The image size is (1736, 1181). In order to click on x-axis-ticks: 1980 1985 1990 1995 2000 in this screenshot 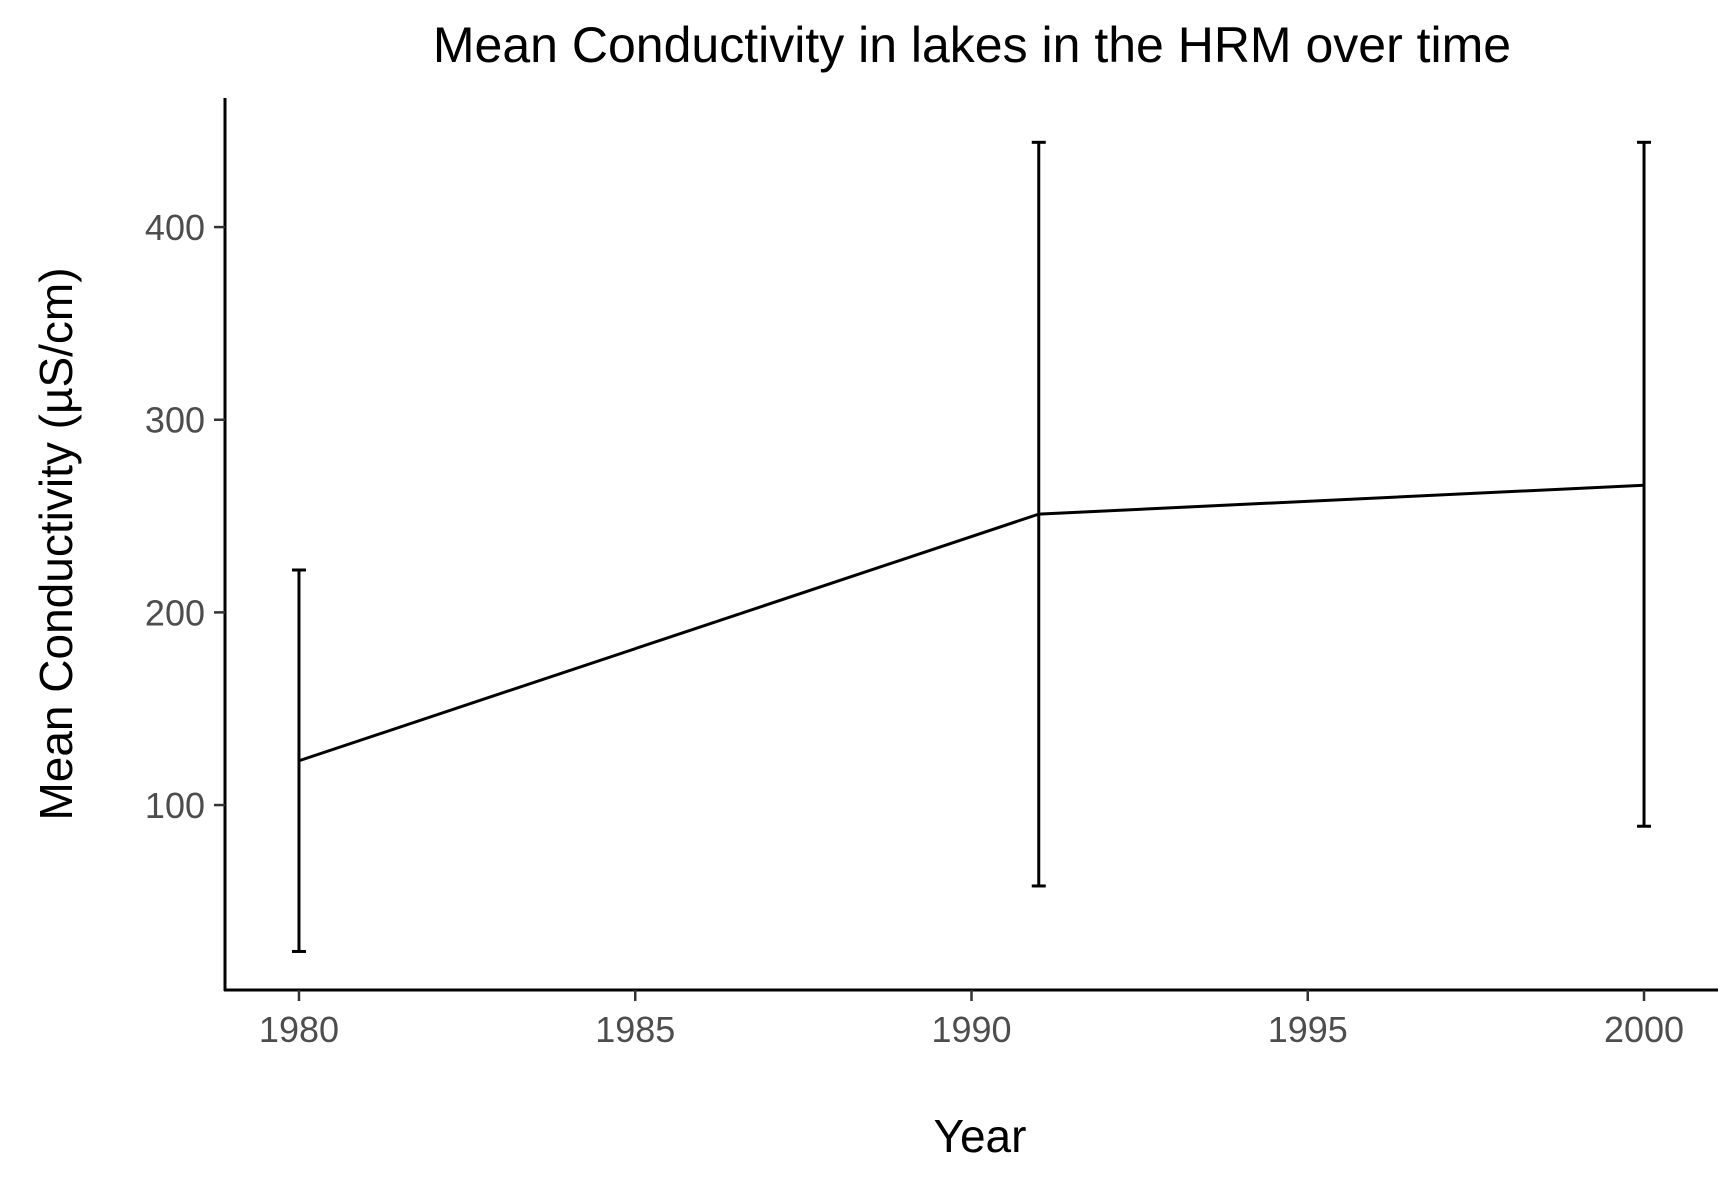, I will do `click(971, 1020)`.